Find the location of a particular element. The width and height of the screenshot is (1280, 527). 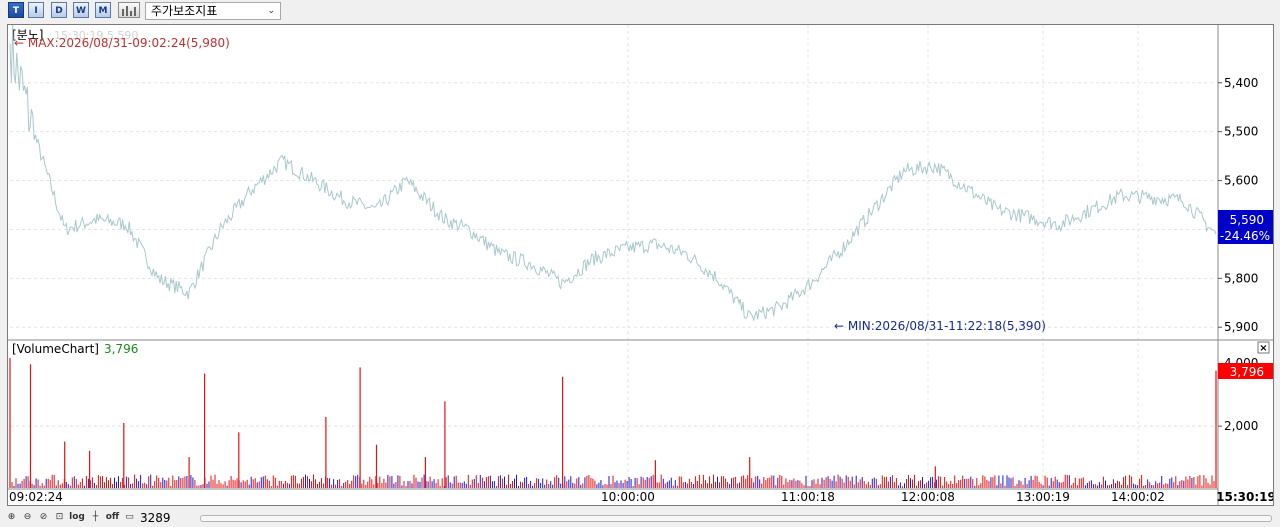

x-axis-label: 13:00:19 is located at coordinates (1043, 497).